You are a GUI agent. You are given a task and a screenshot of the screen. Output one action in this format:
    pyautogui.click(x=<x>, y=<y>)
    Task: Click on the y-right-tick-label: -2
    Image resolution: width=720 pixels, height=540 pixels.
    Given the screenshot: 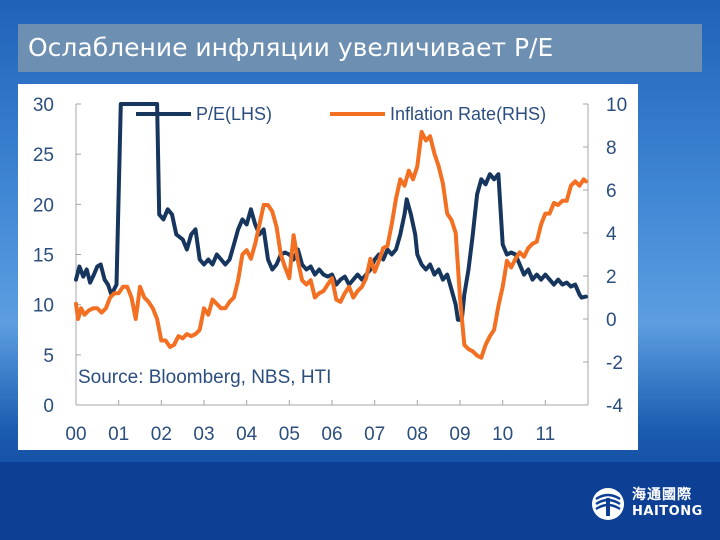 What is the action you would take?
    pyautogui.click(x=614, y=363)
    